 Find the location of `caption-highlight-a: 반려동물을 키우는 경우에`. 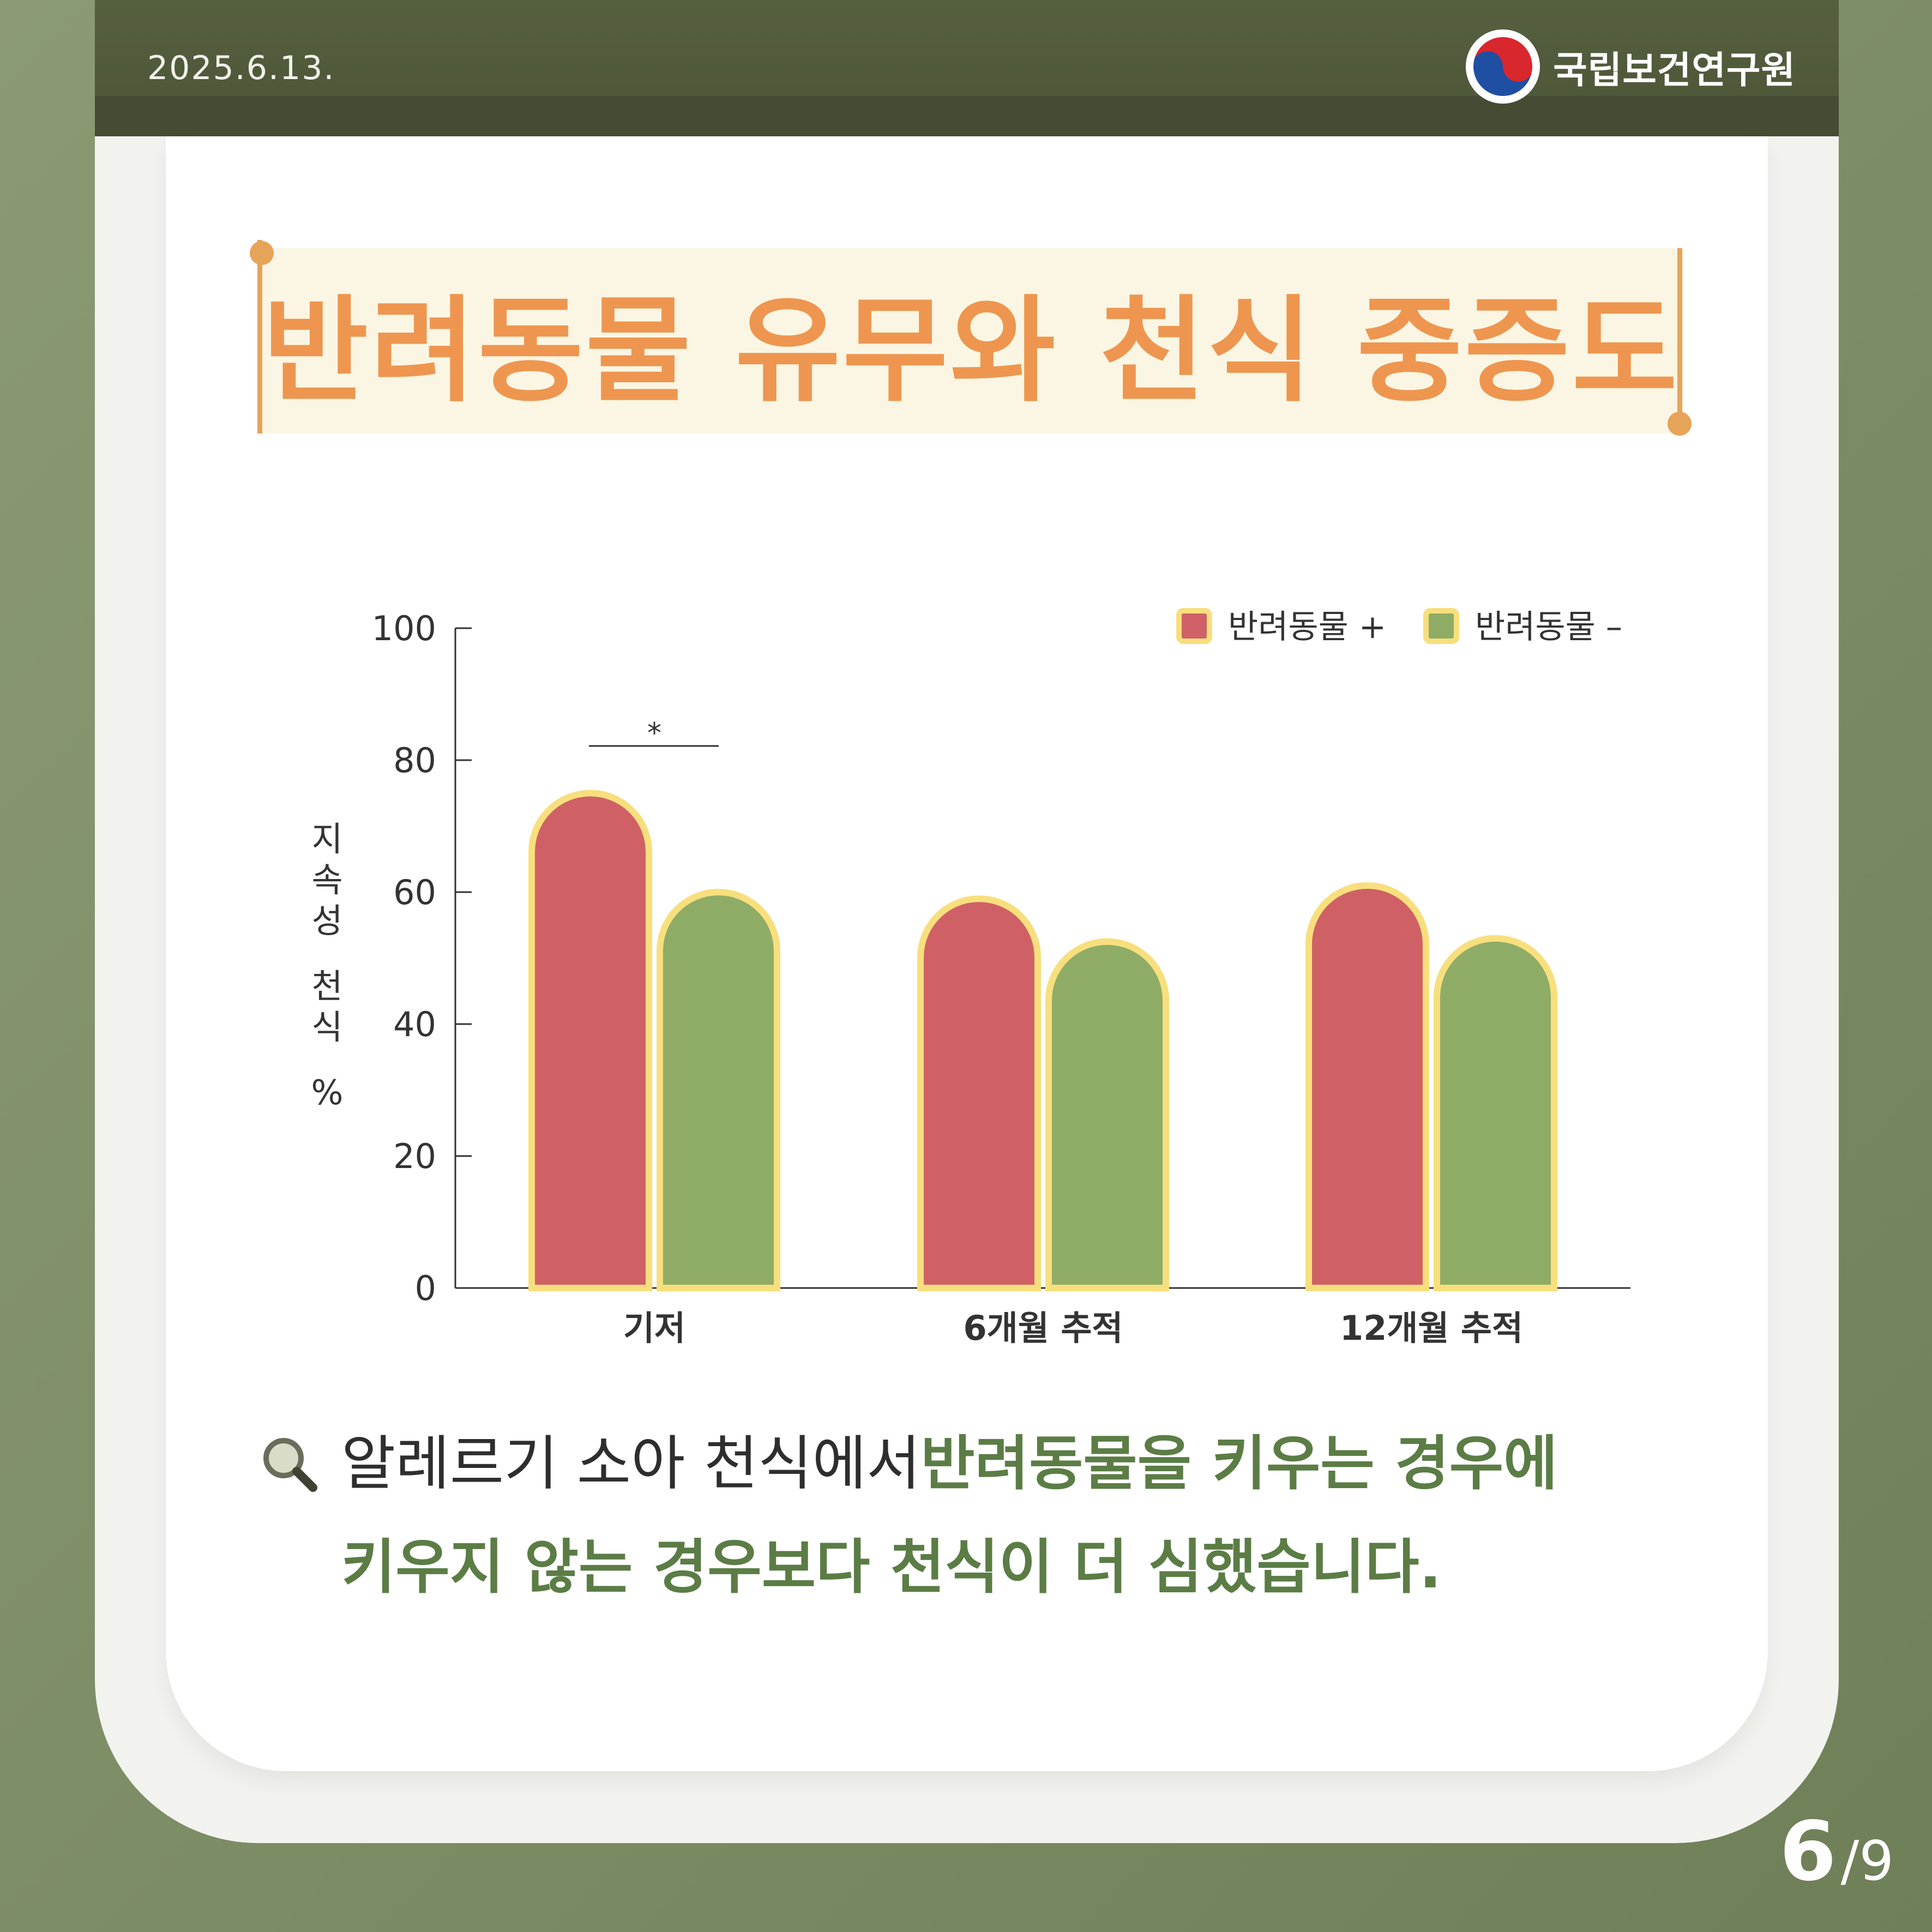

caption-highlight-a: 반려동물을 키우는 경우에 is located at coordinates (1239, 1464).